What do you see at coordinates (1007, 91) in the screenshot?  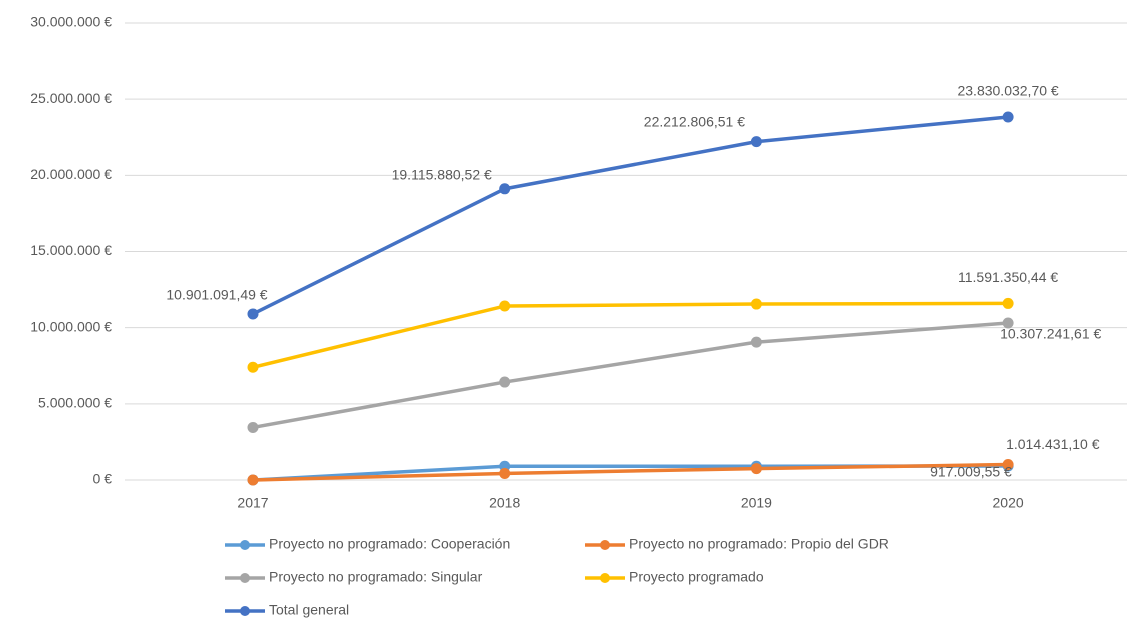 I see `data-label: 23.830.032,70 €` at bounding box center [1007, 91].